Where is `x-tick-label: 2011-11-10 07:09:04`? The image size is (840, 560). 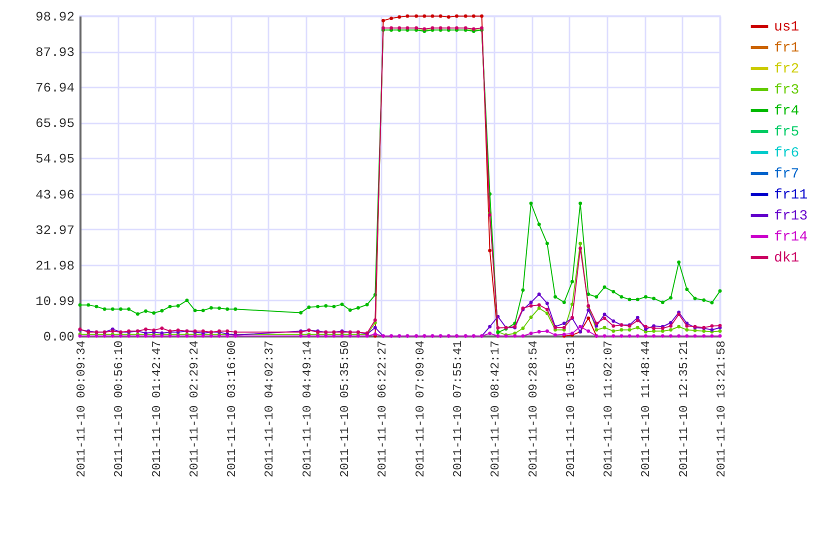
x-tick-label: 2011-11-10 07:09:04 is located at coordinates (420, 409).